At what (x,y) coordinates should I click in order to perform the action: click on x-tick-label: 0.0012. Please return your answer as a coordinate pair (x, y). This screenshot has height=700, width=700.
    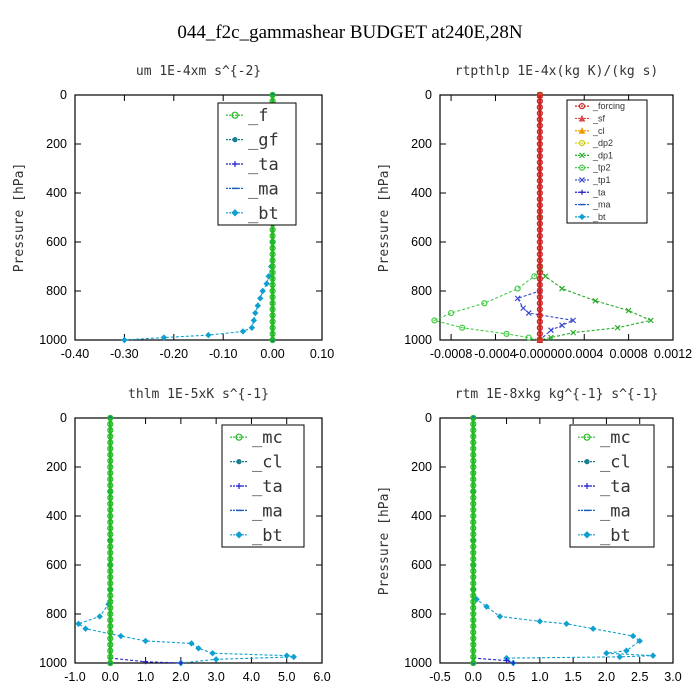
    Looking at the image, I should click on (673, 354).